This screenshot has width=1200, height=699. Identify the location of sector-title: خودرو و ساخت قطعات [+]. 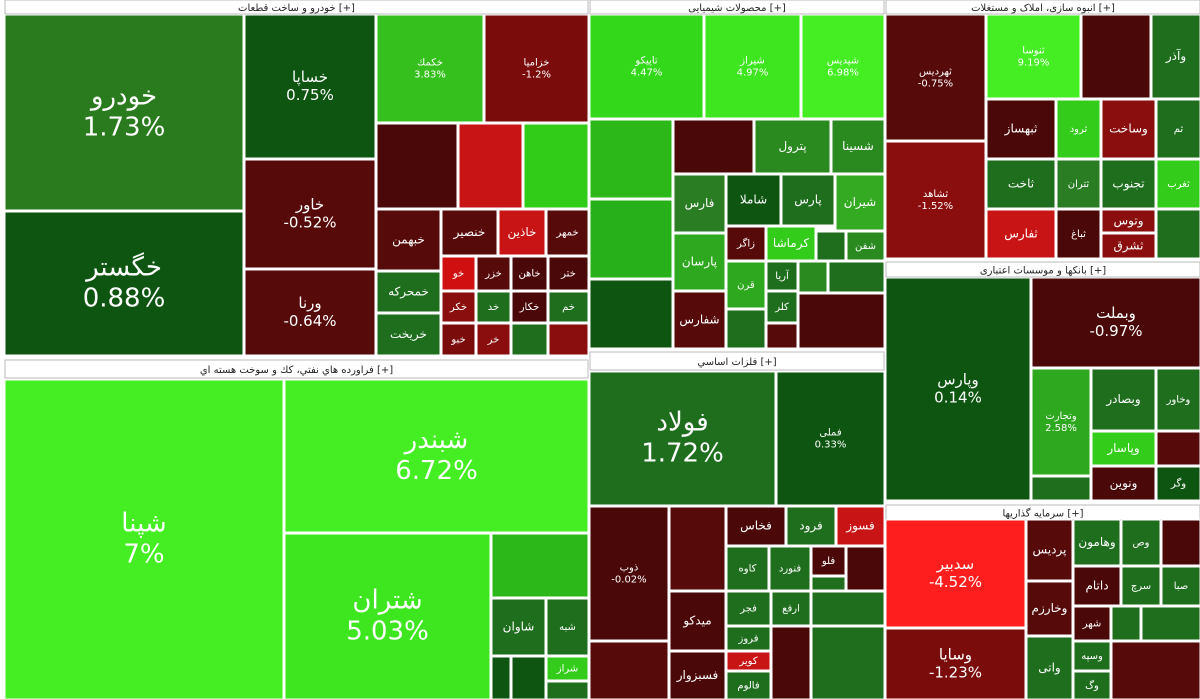
(296, 8).